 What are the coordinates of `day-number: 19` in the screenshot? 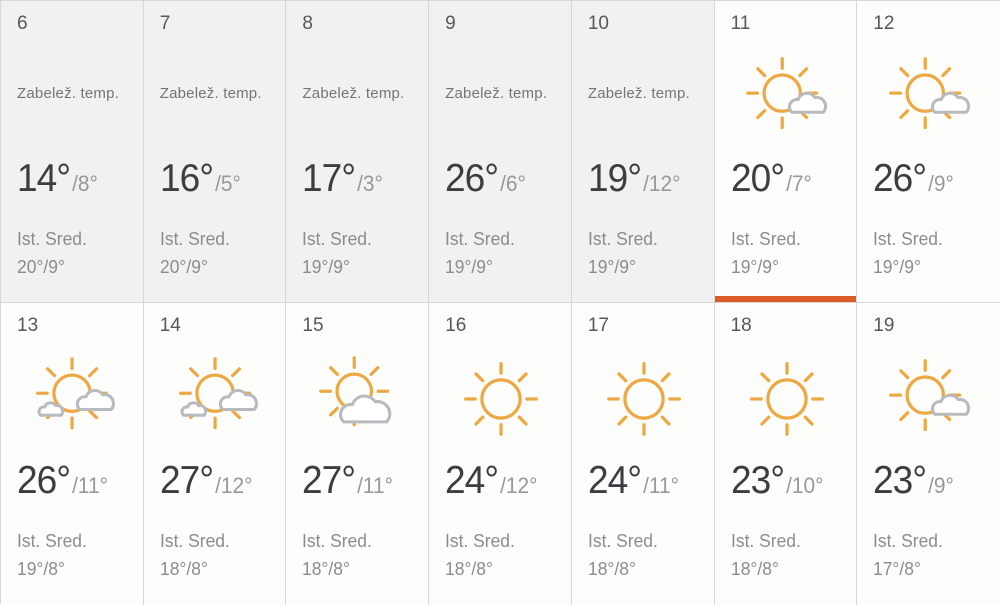 It's located at (884, 325).